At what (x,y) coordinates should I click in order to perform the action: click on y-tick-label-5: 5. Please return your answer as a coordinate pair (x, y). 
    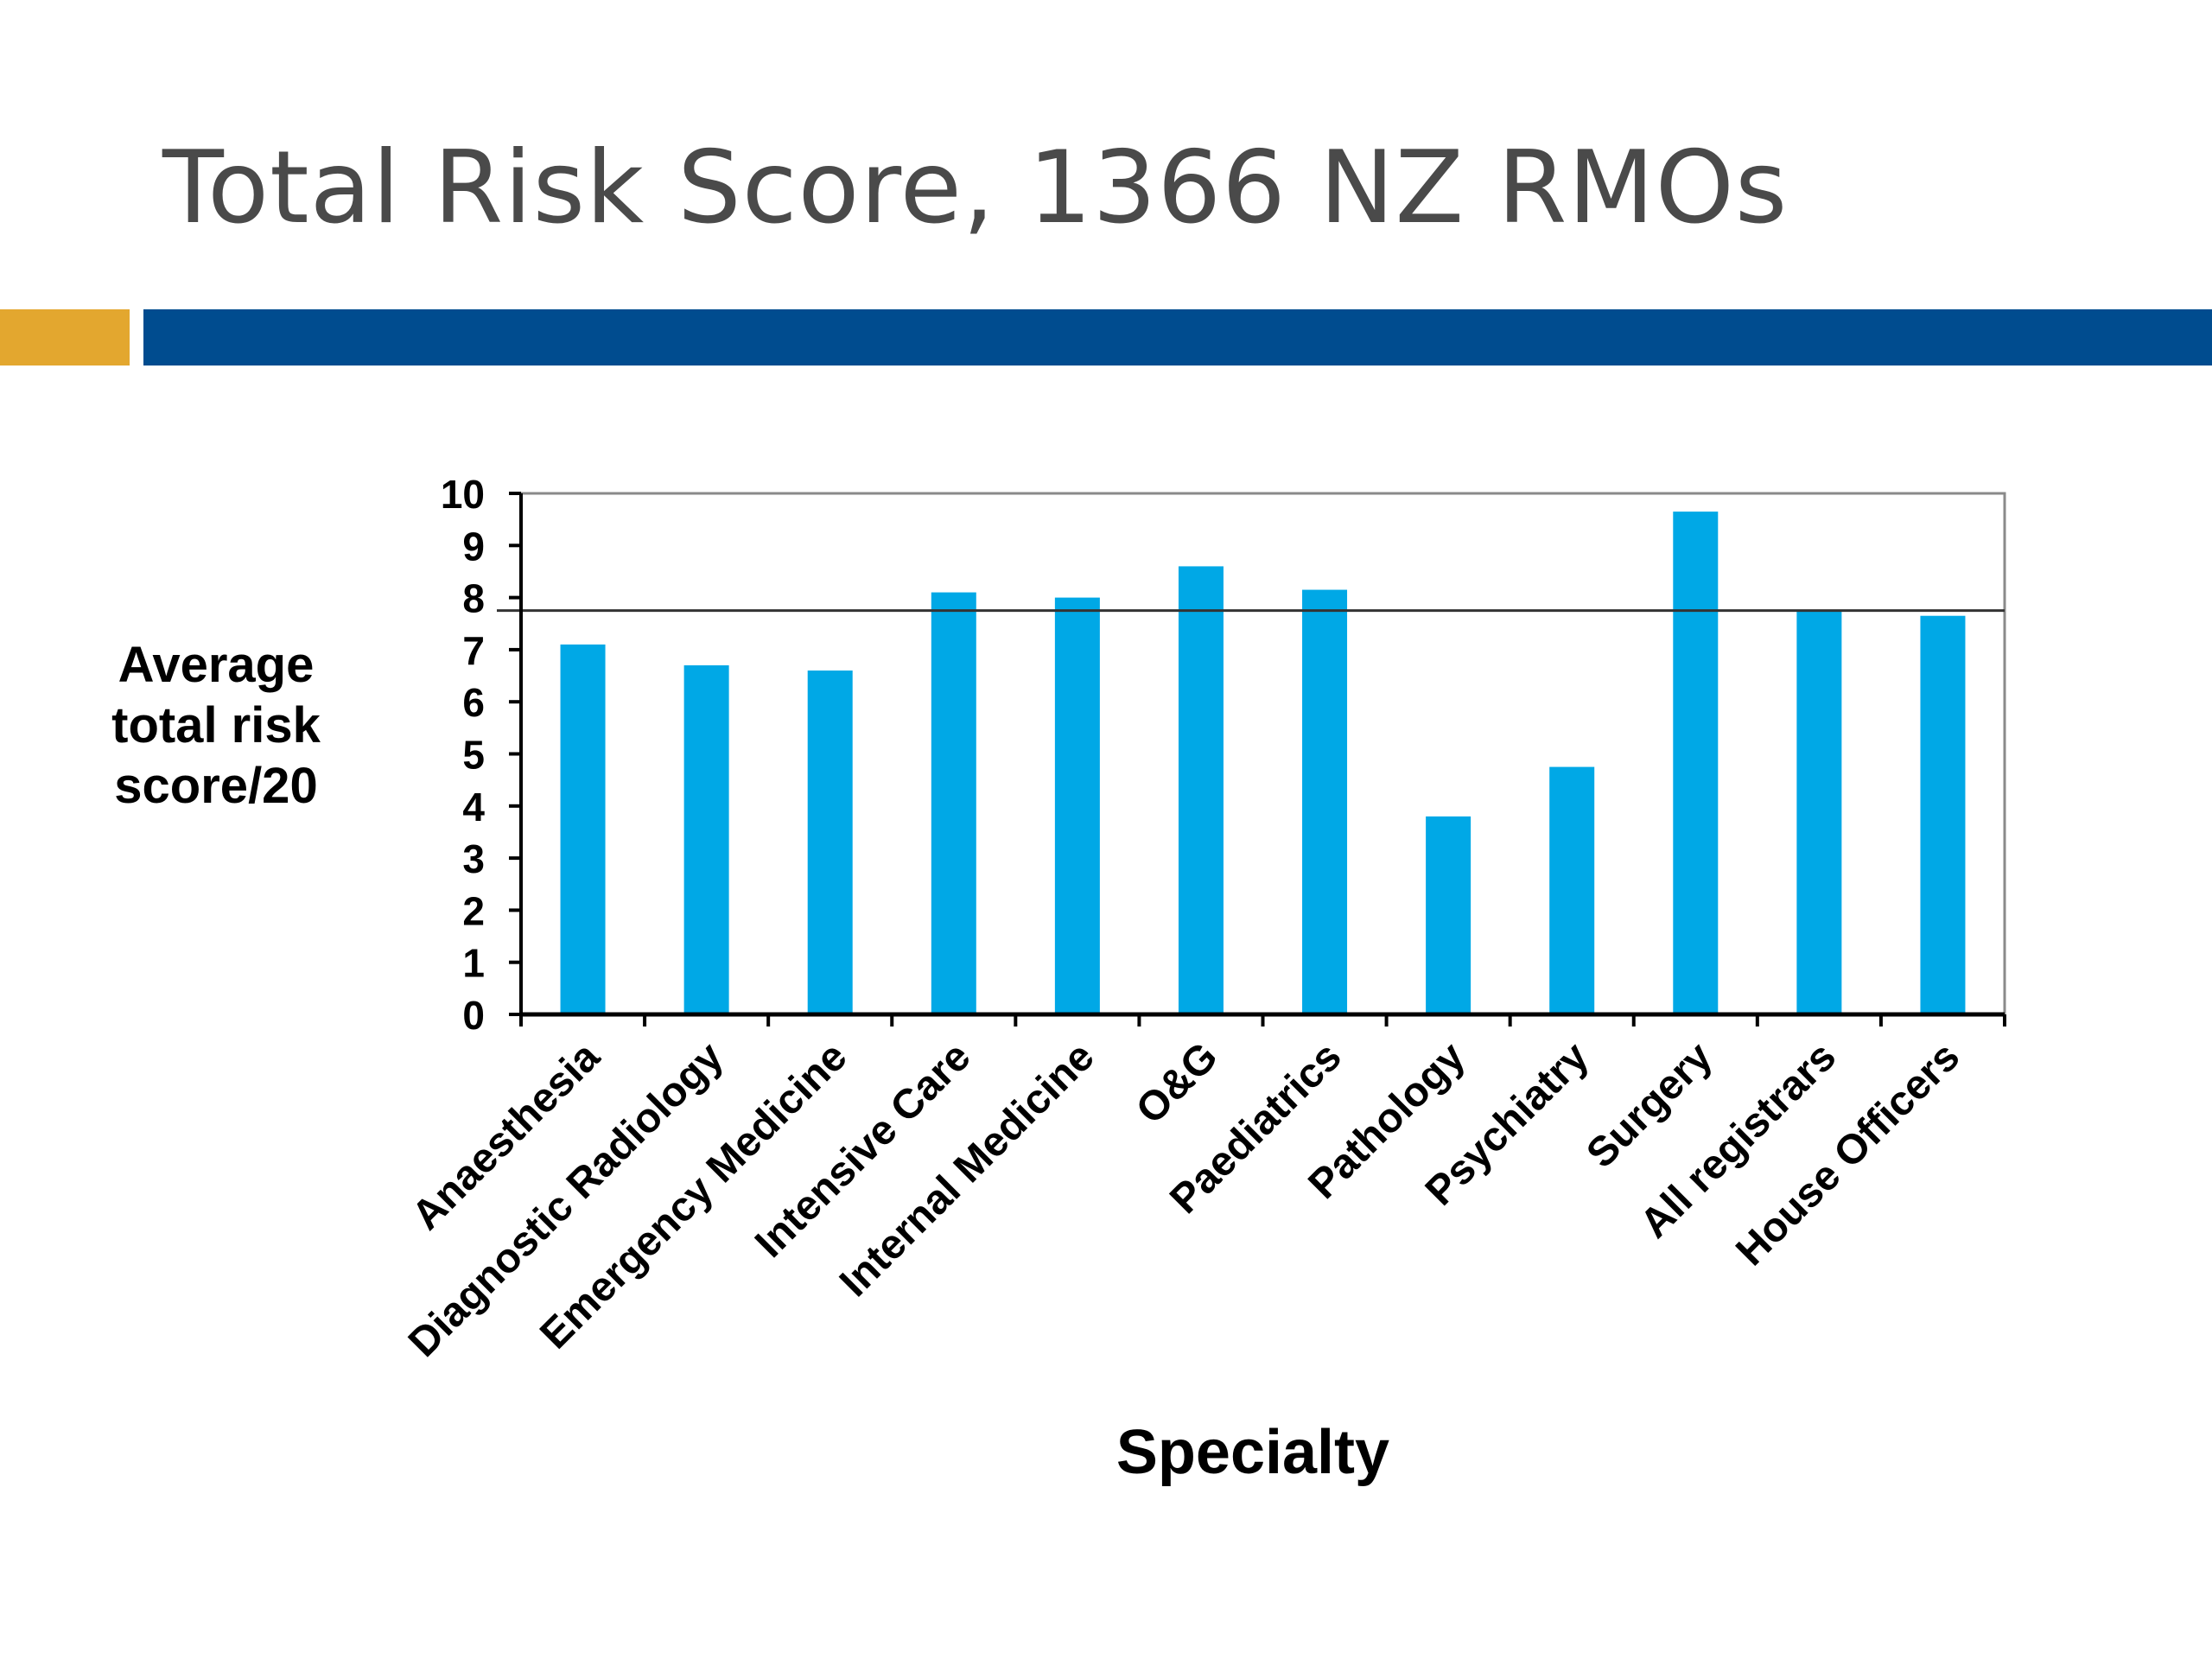
    Looking at the image, I should click on (473, 755).